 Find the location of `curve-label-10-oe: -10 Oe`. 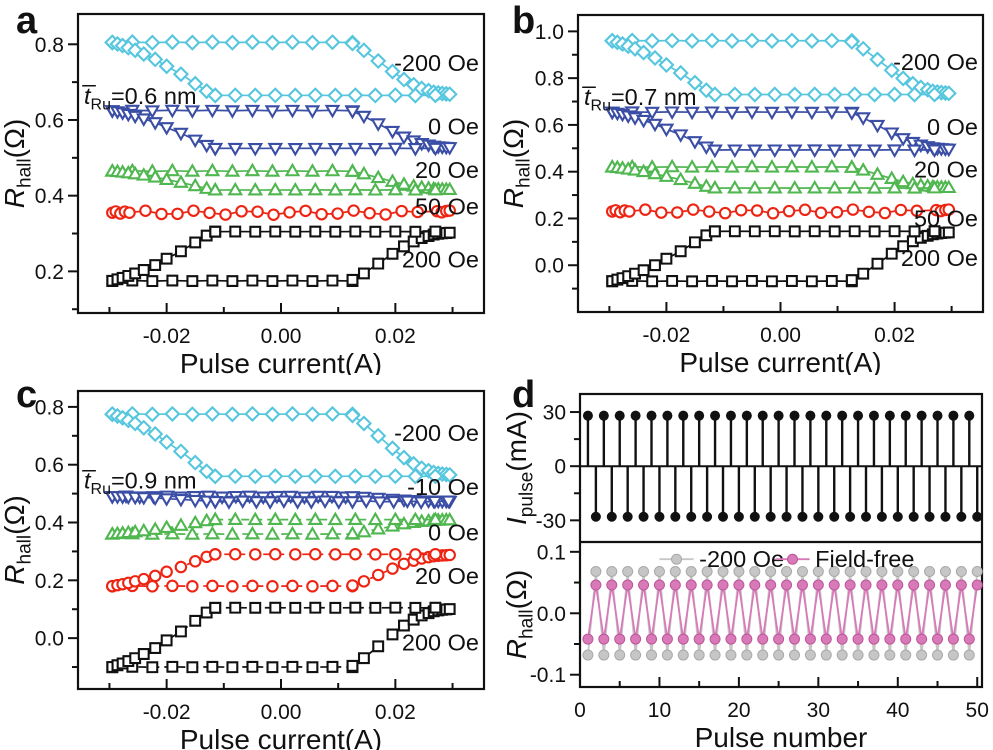

curve-label-10-oe: -10 Oe is located at coordinates (443, 487).